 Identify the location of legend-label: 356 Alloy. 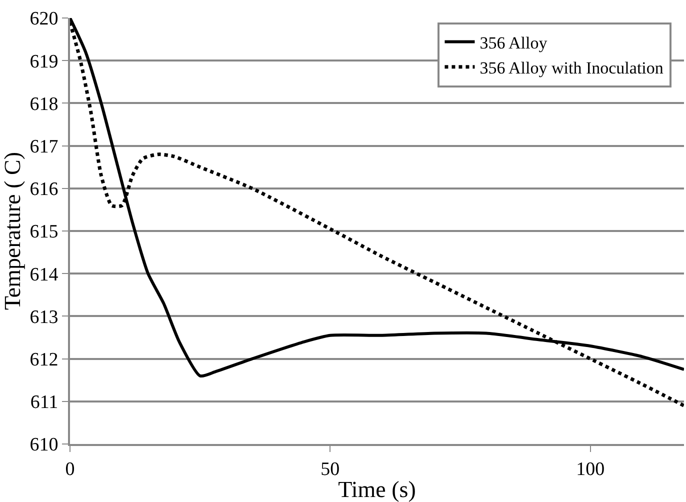
(514, 42).